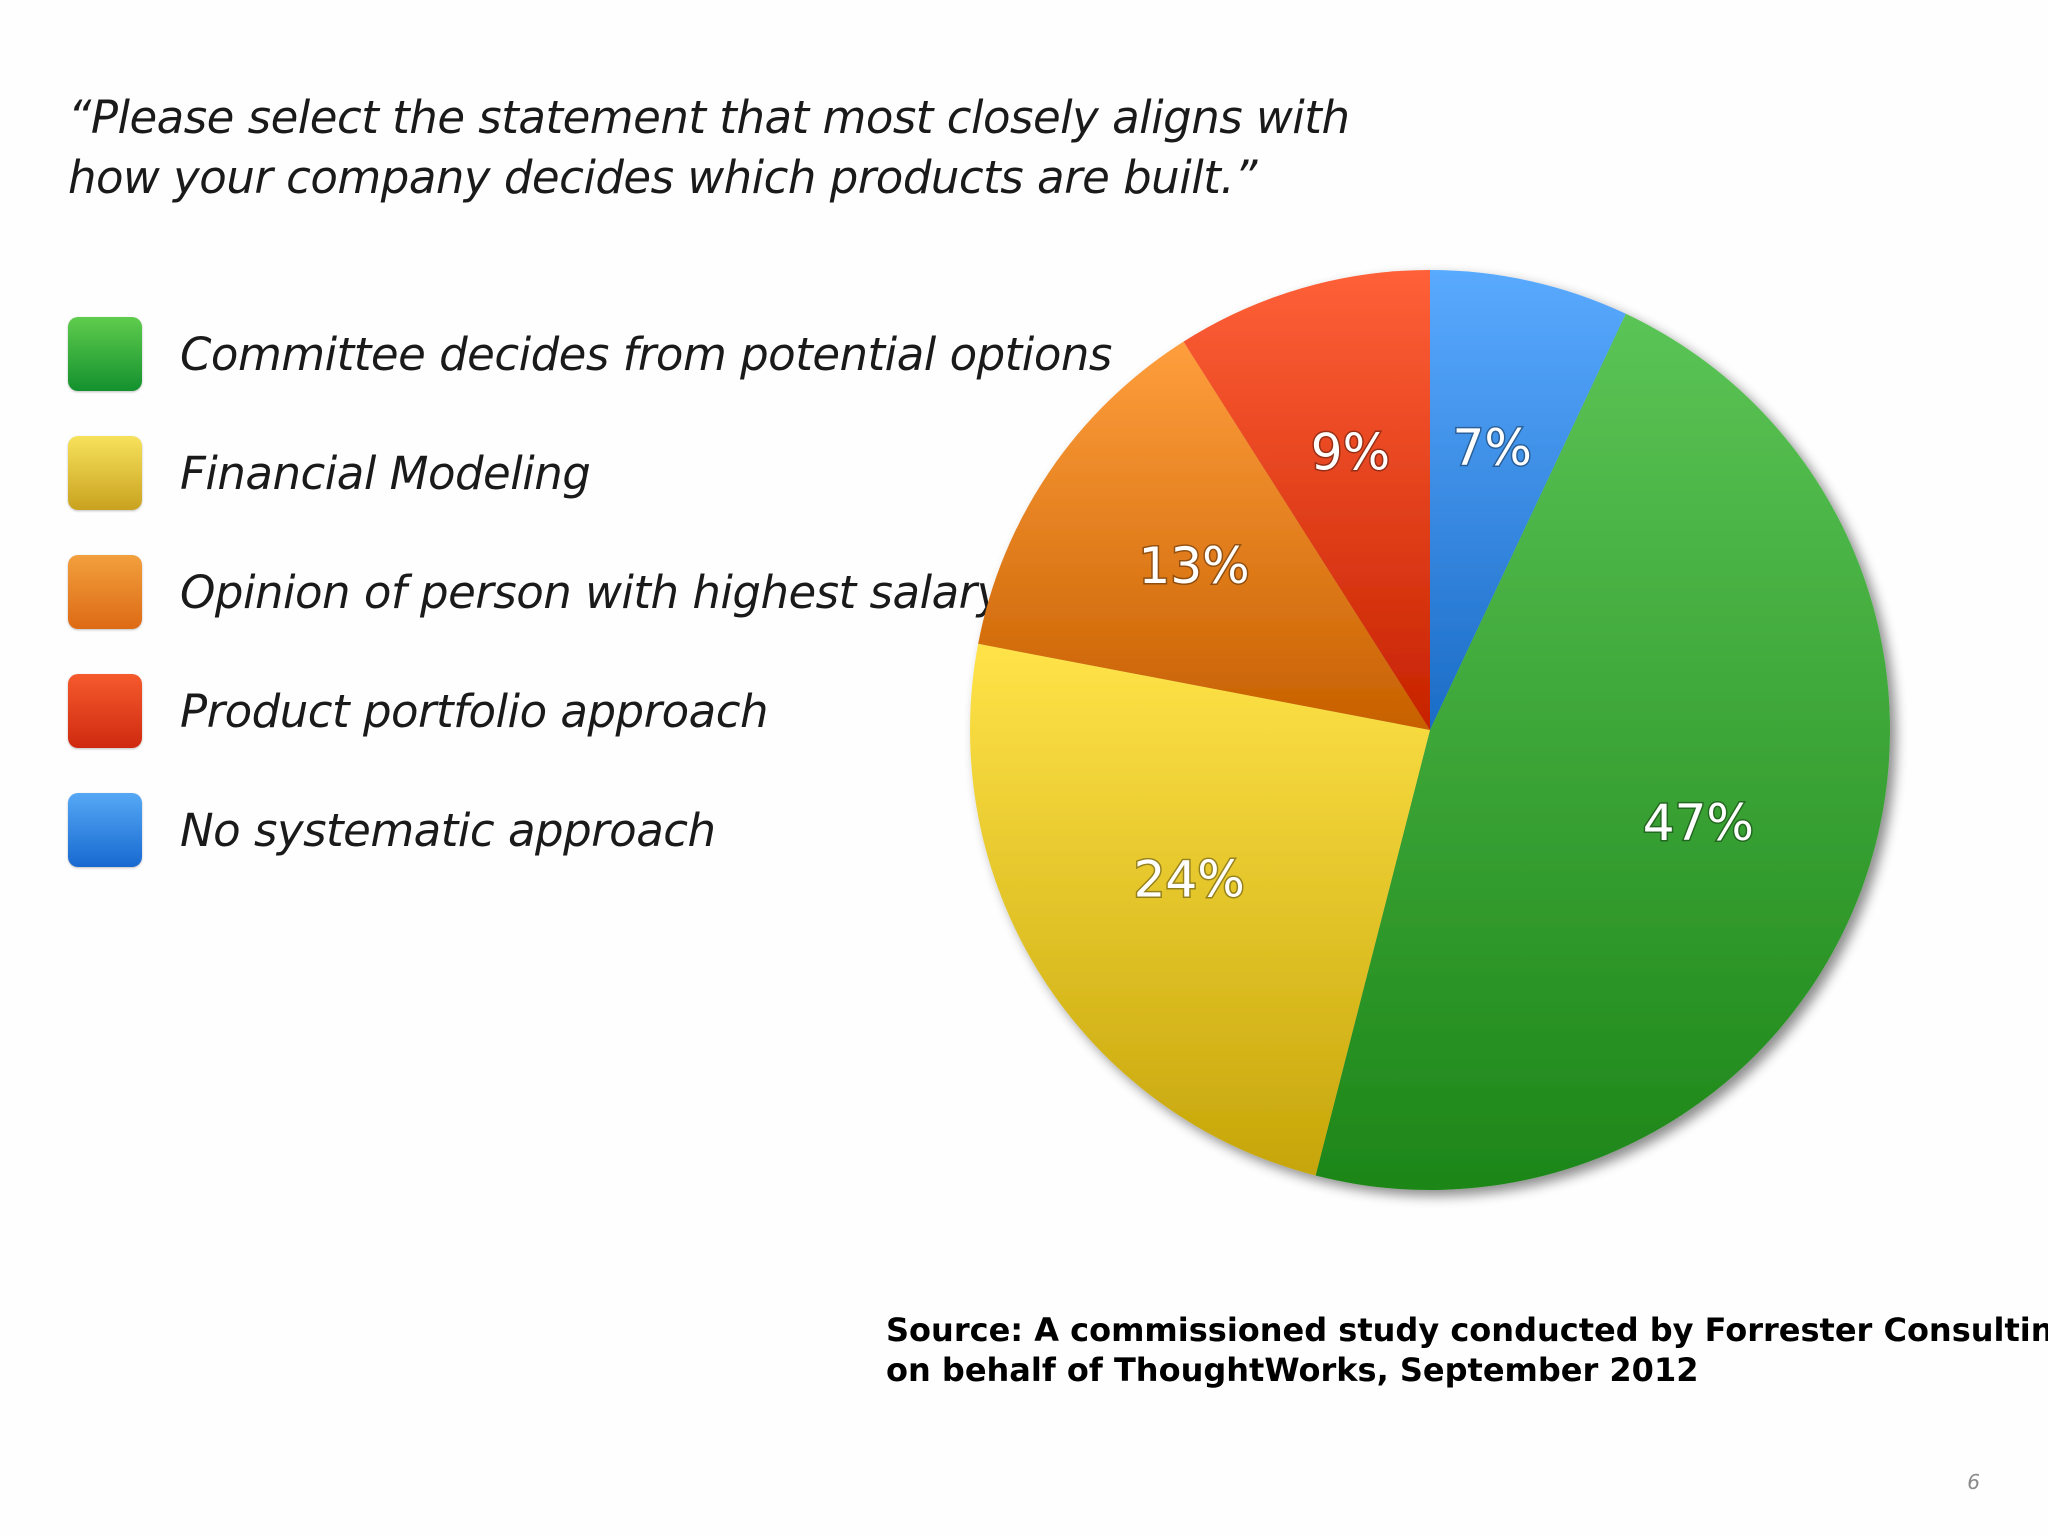  Describe the element at coordinates (448, 830) in the screenshot. I see `legend-label-no-systematic: No systematic approach` at that location.